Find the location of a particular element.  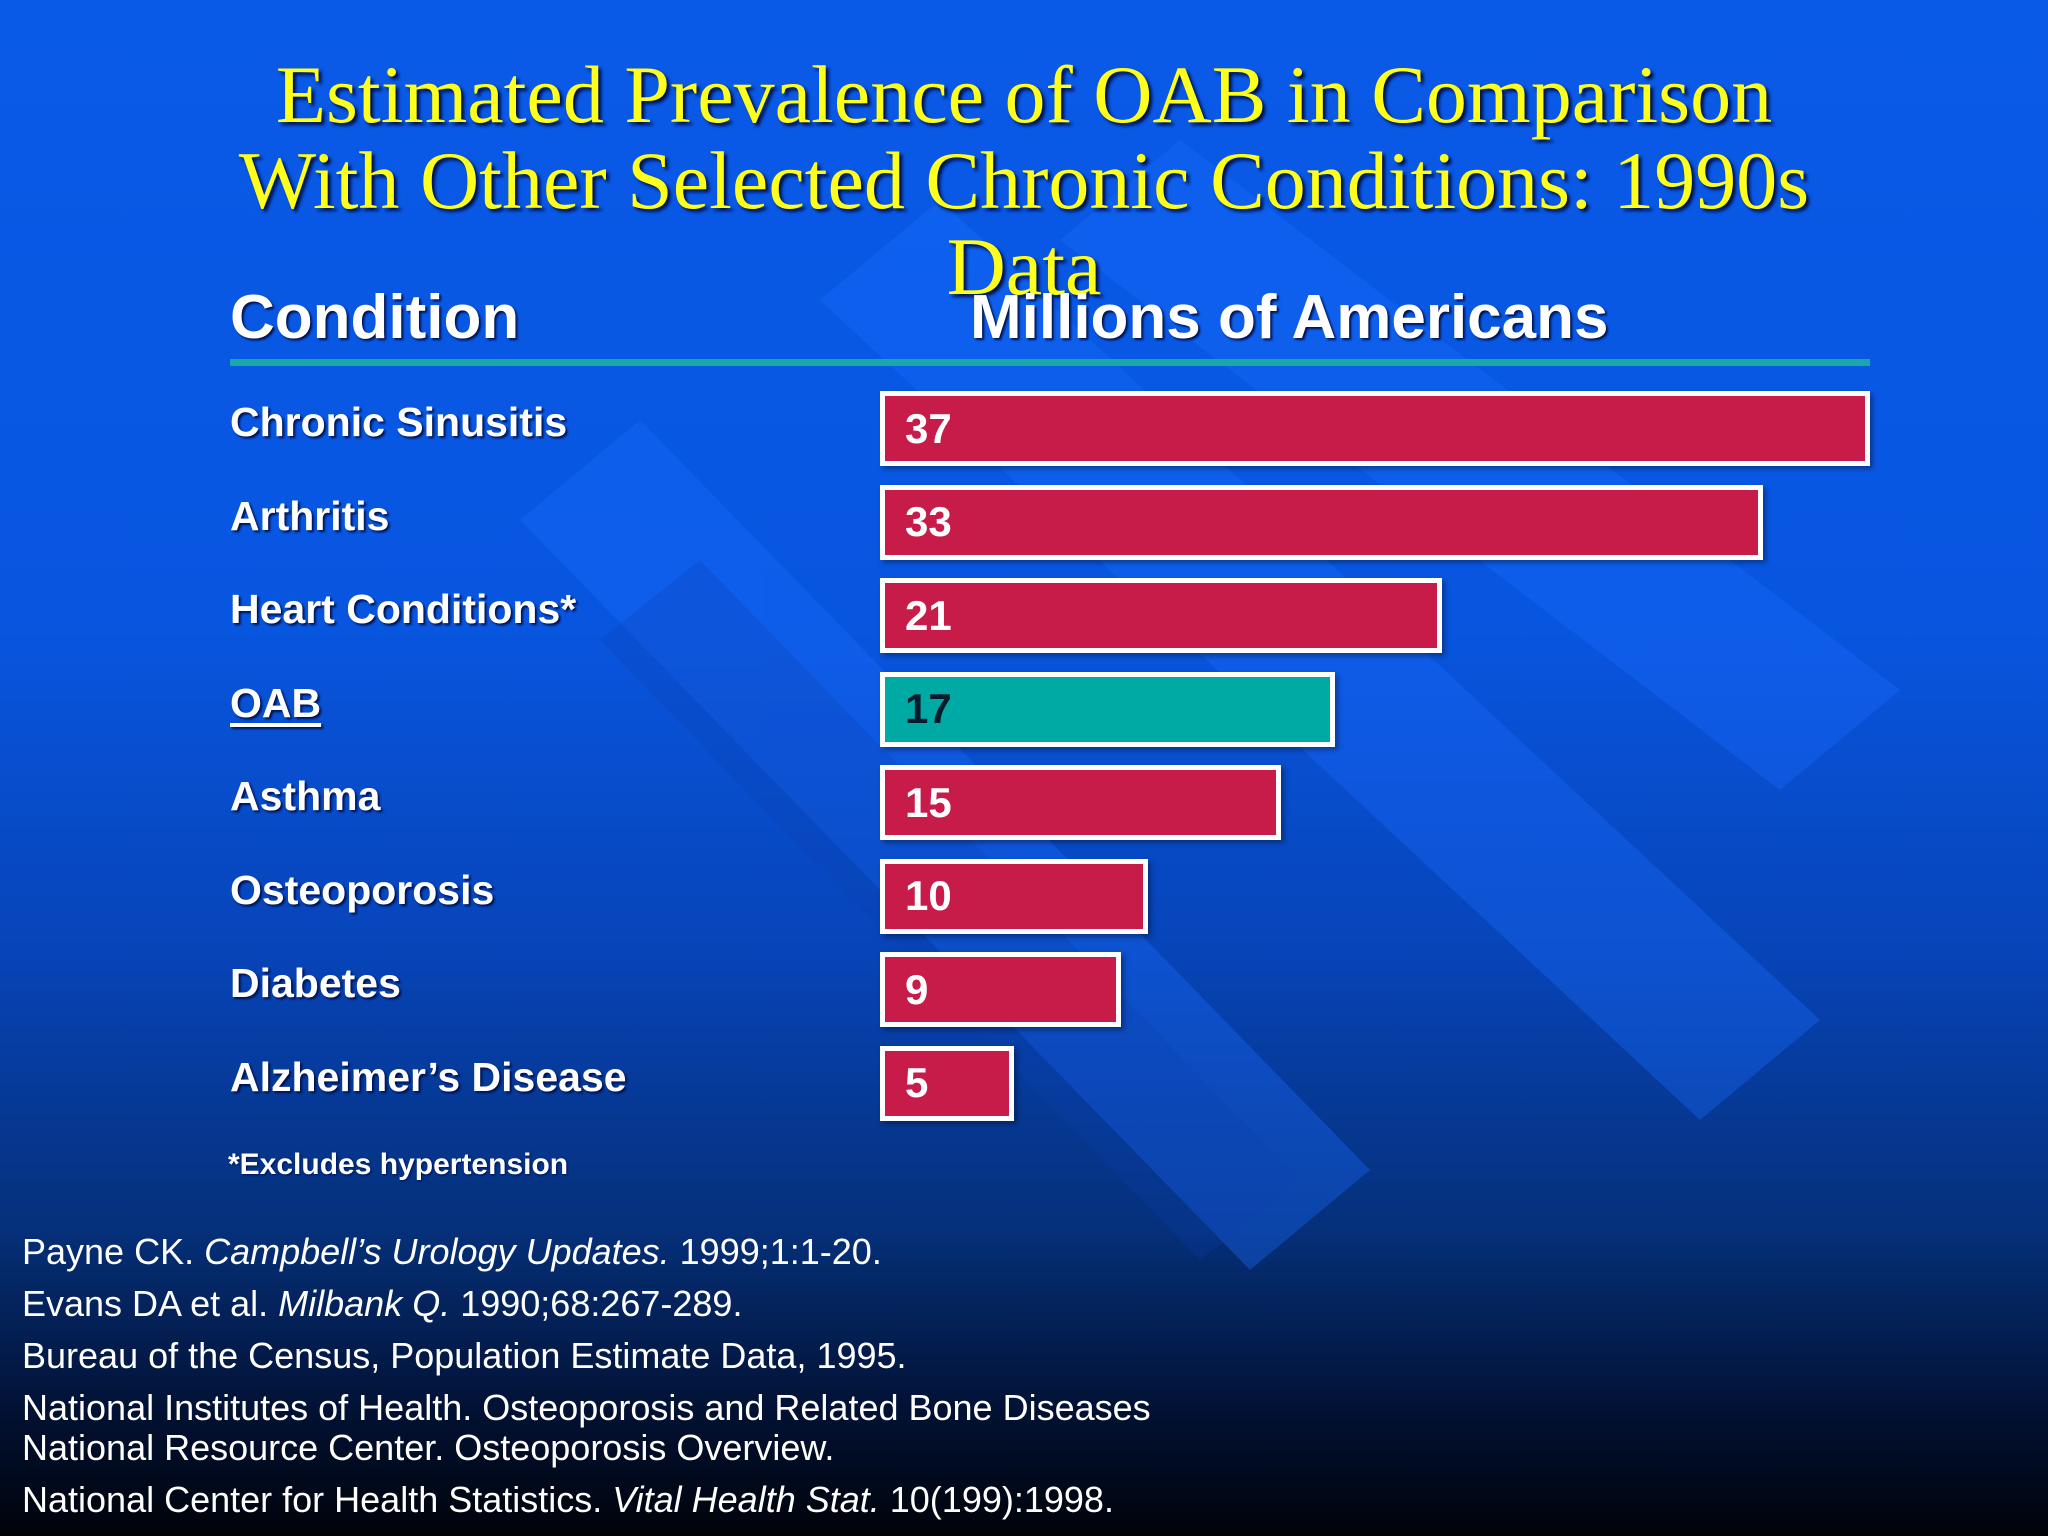

reference-text: 10(199):1998. is located at coordinates (996, 1499).